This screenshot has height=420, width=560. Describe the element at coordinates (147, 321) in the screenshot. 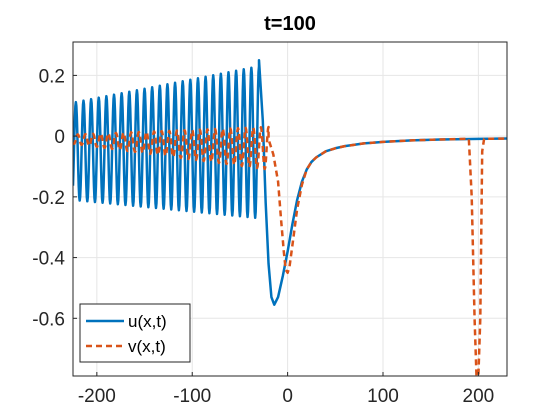

I see `legend-label: u(x,t)` at that location.